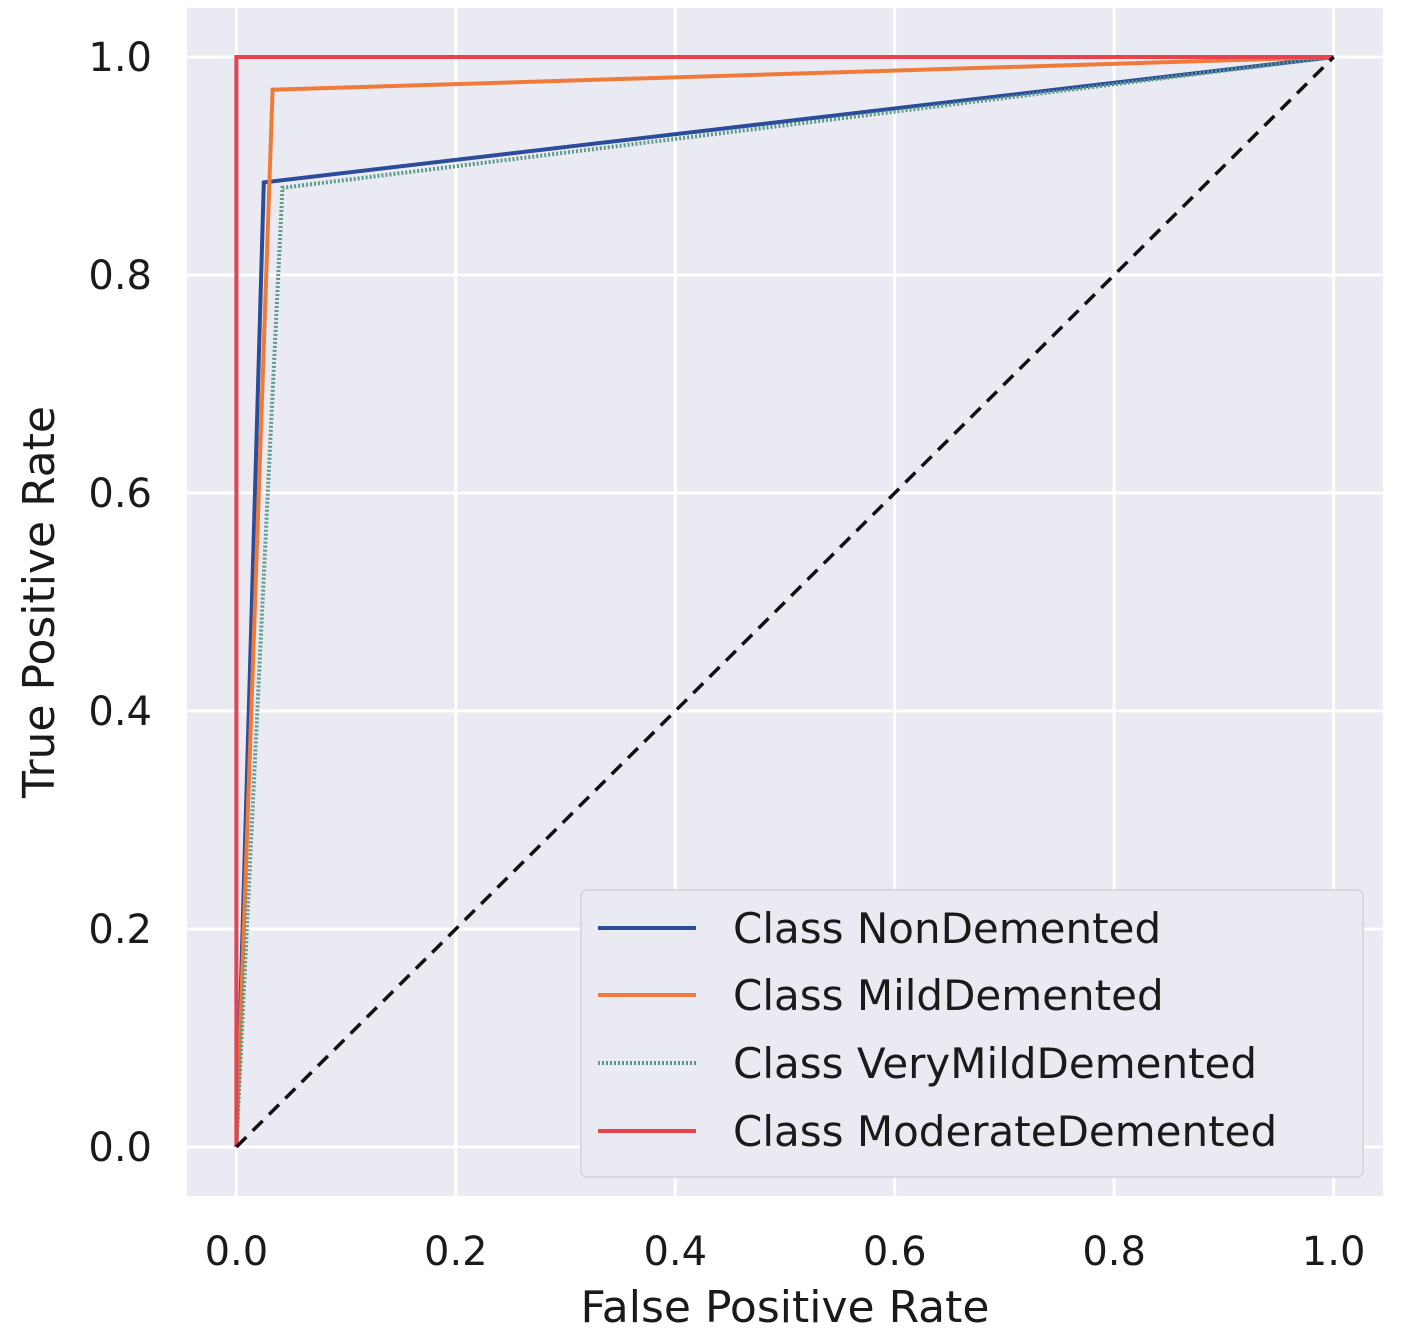 This screenshot has height=1340, width=1402. I want to click on legend-box, so click(972, 1033).